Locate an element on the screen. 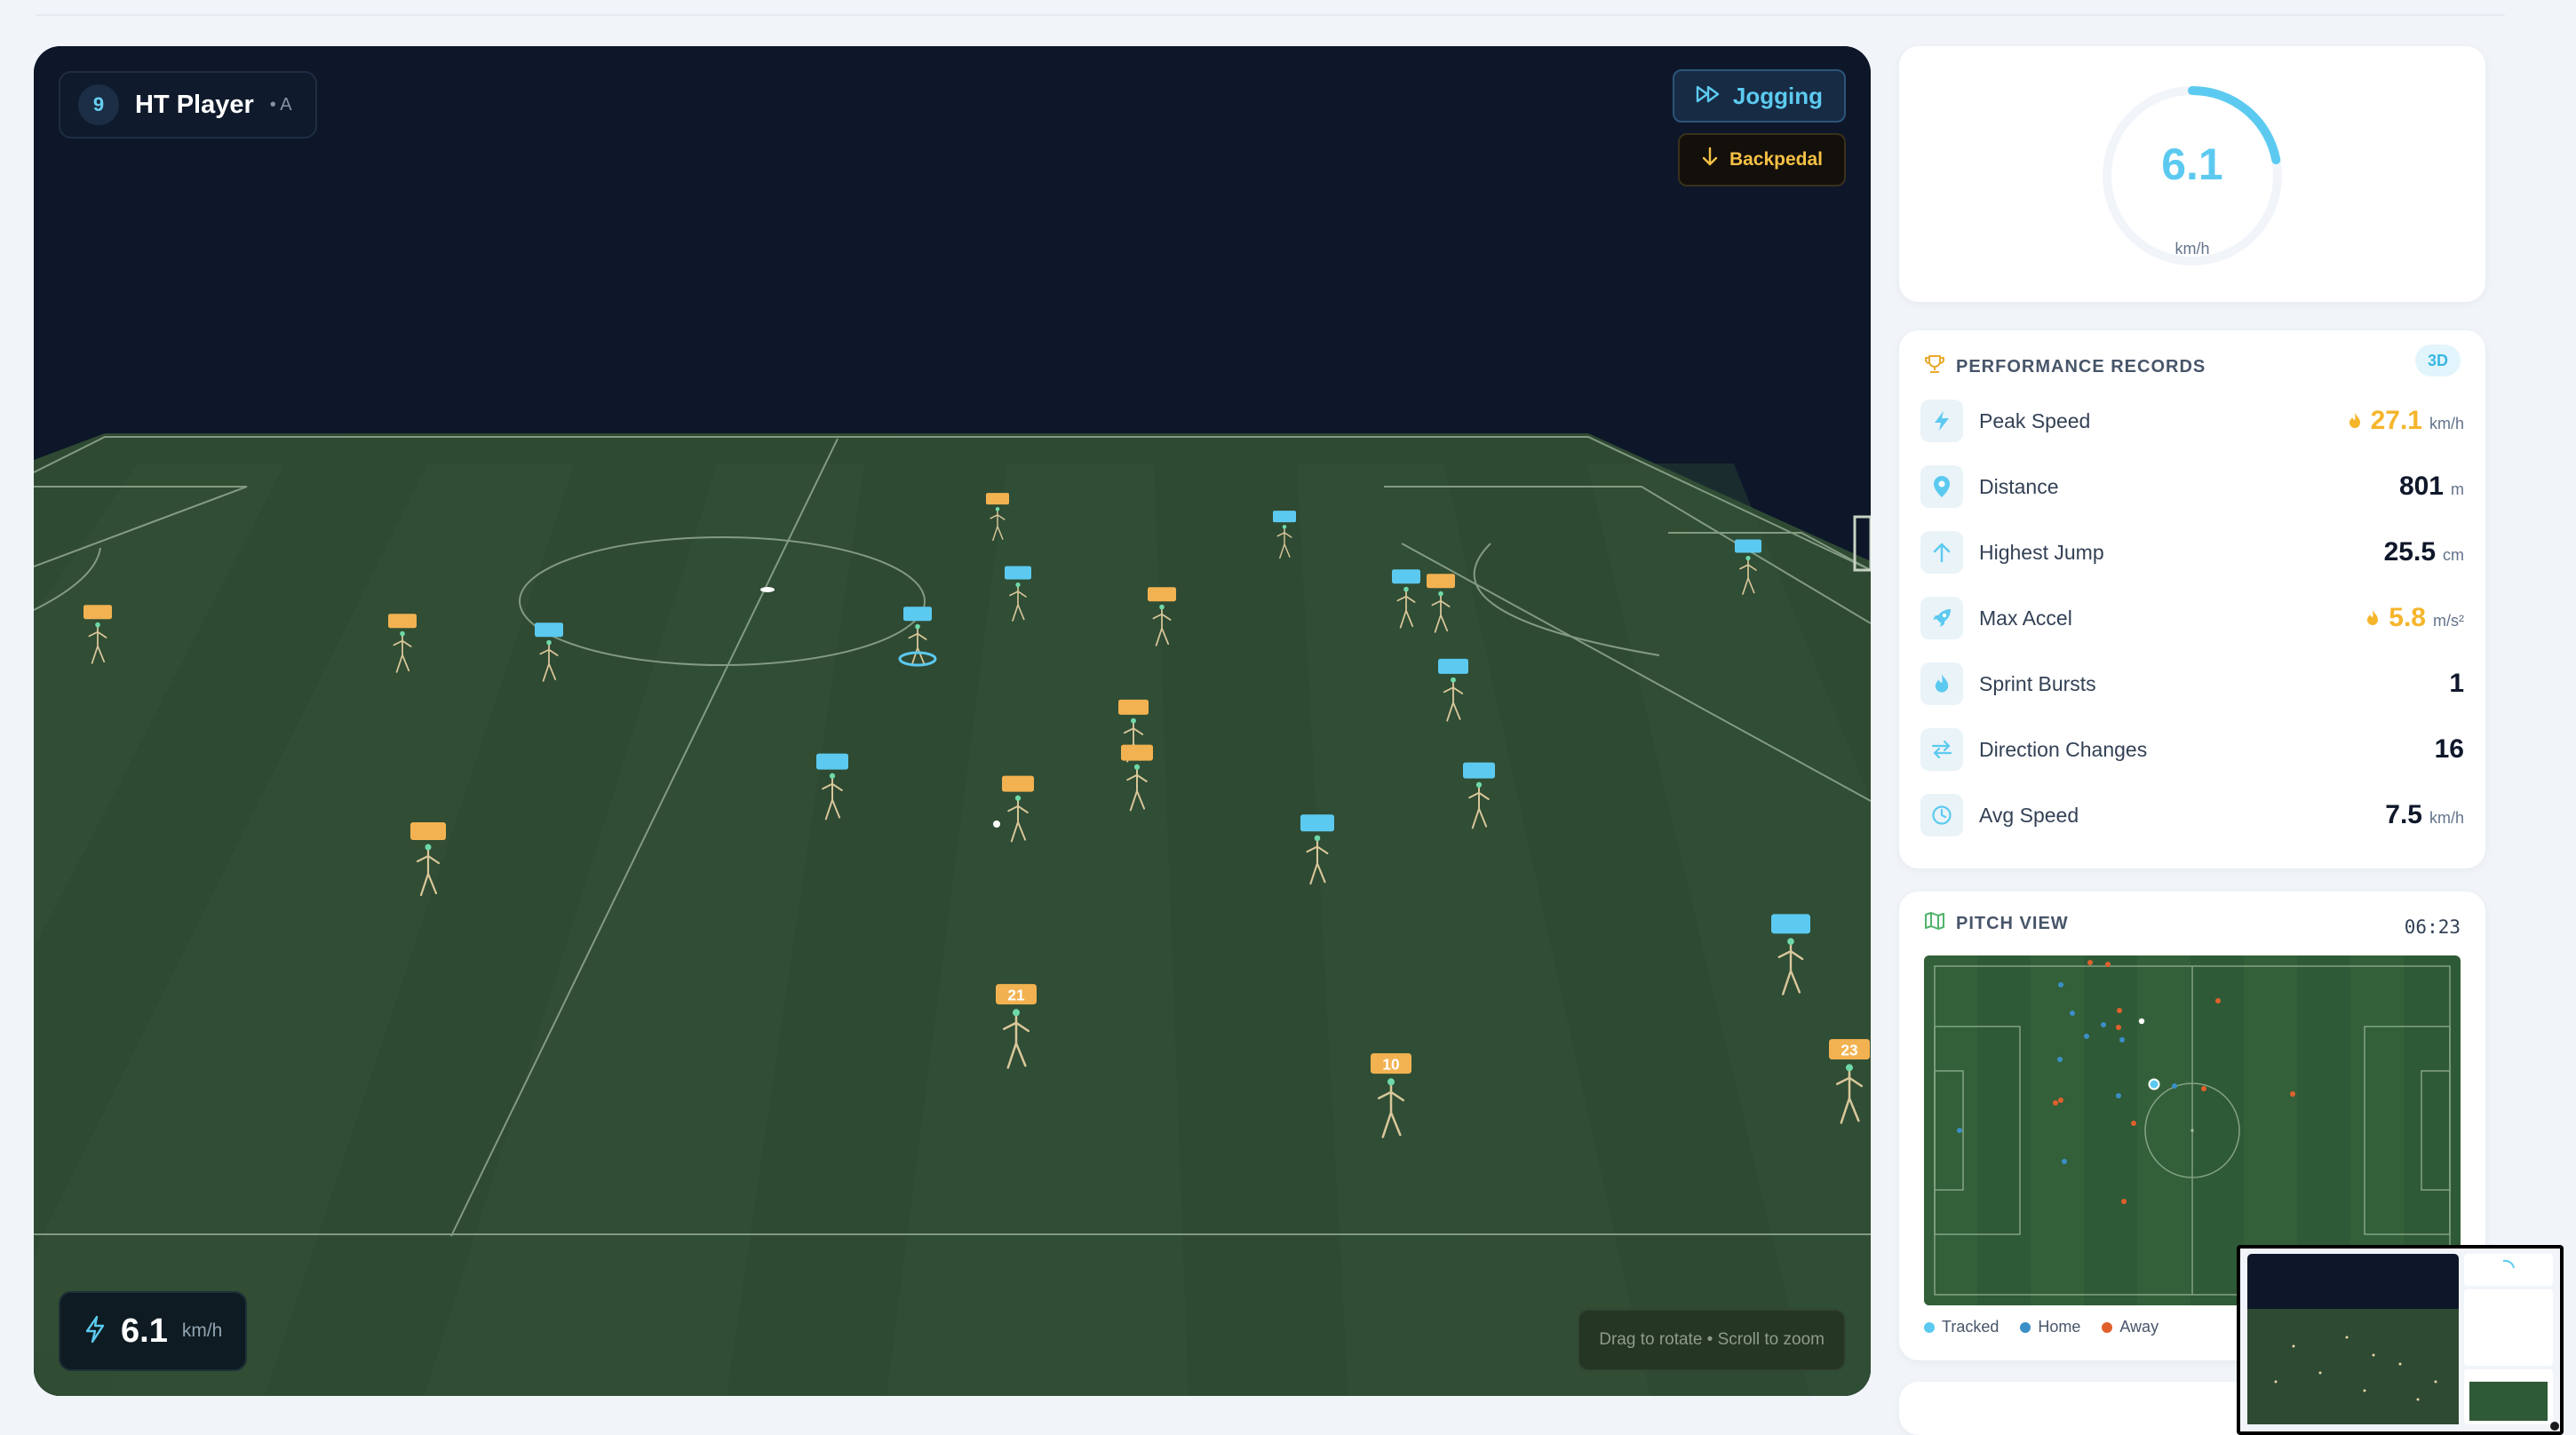 Image resolution: width=2576 pixels, height=1435 pixels. scene-player: 23 is located at coordinates (1849, 1081).